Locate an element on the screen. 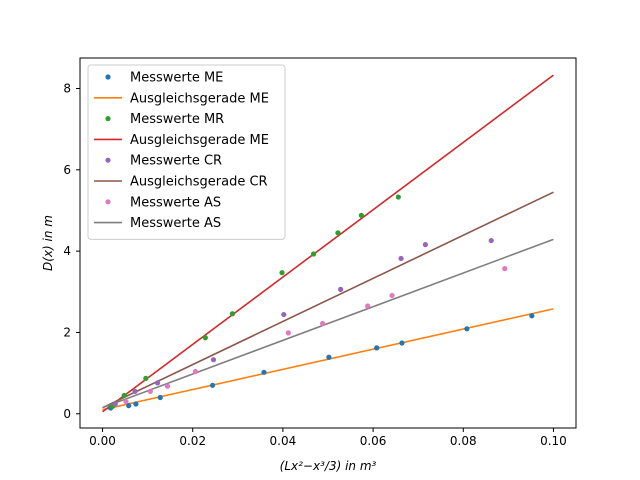  y-tick-label: 2 is located at coordinates (67, 332).